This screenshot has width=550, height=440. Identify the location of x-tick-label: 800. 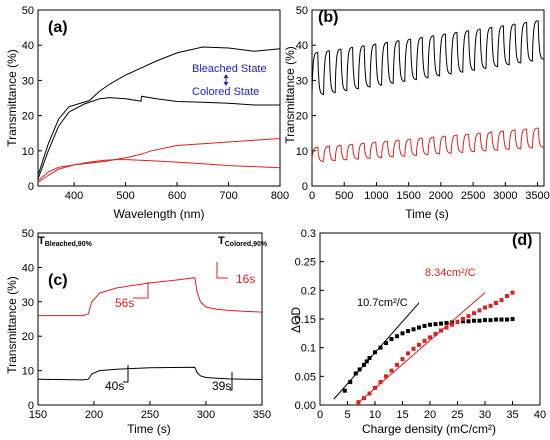
(280, 196).